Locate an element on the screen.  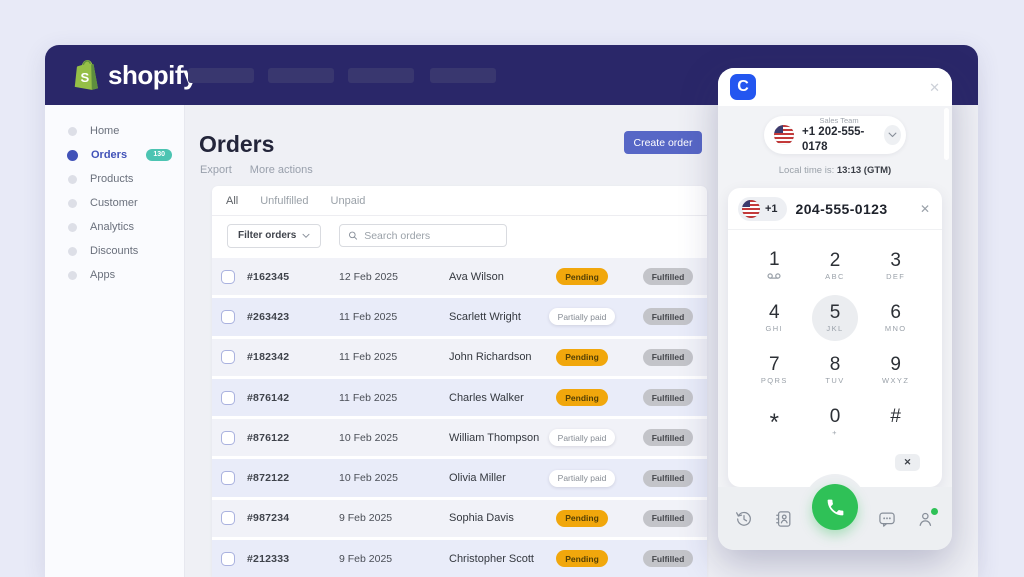
home-icon is located at coordinates (72, 131).